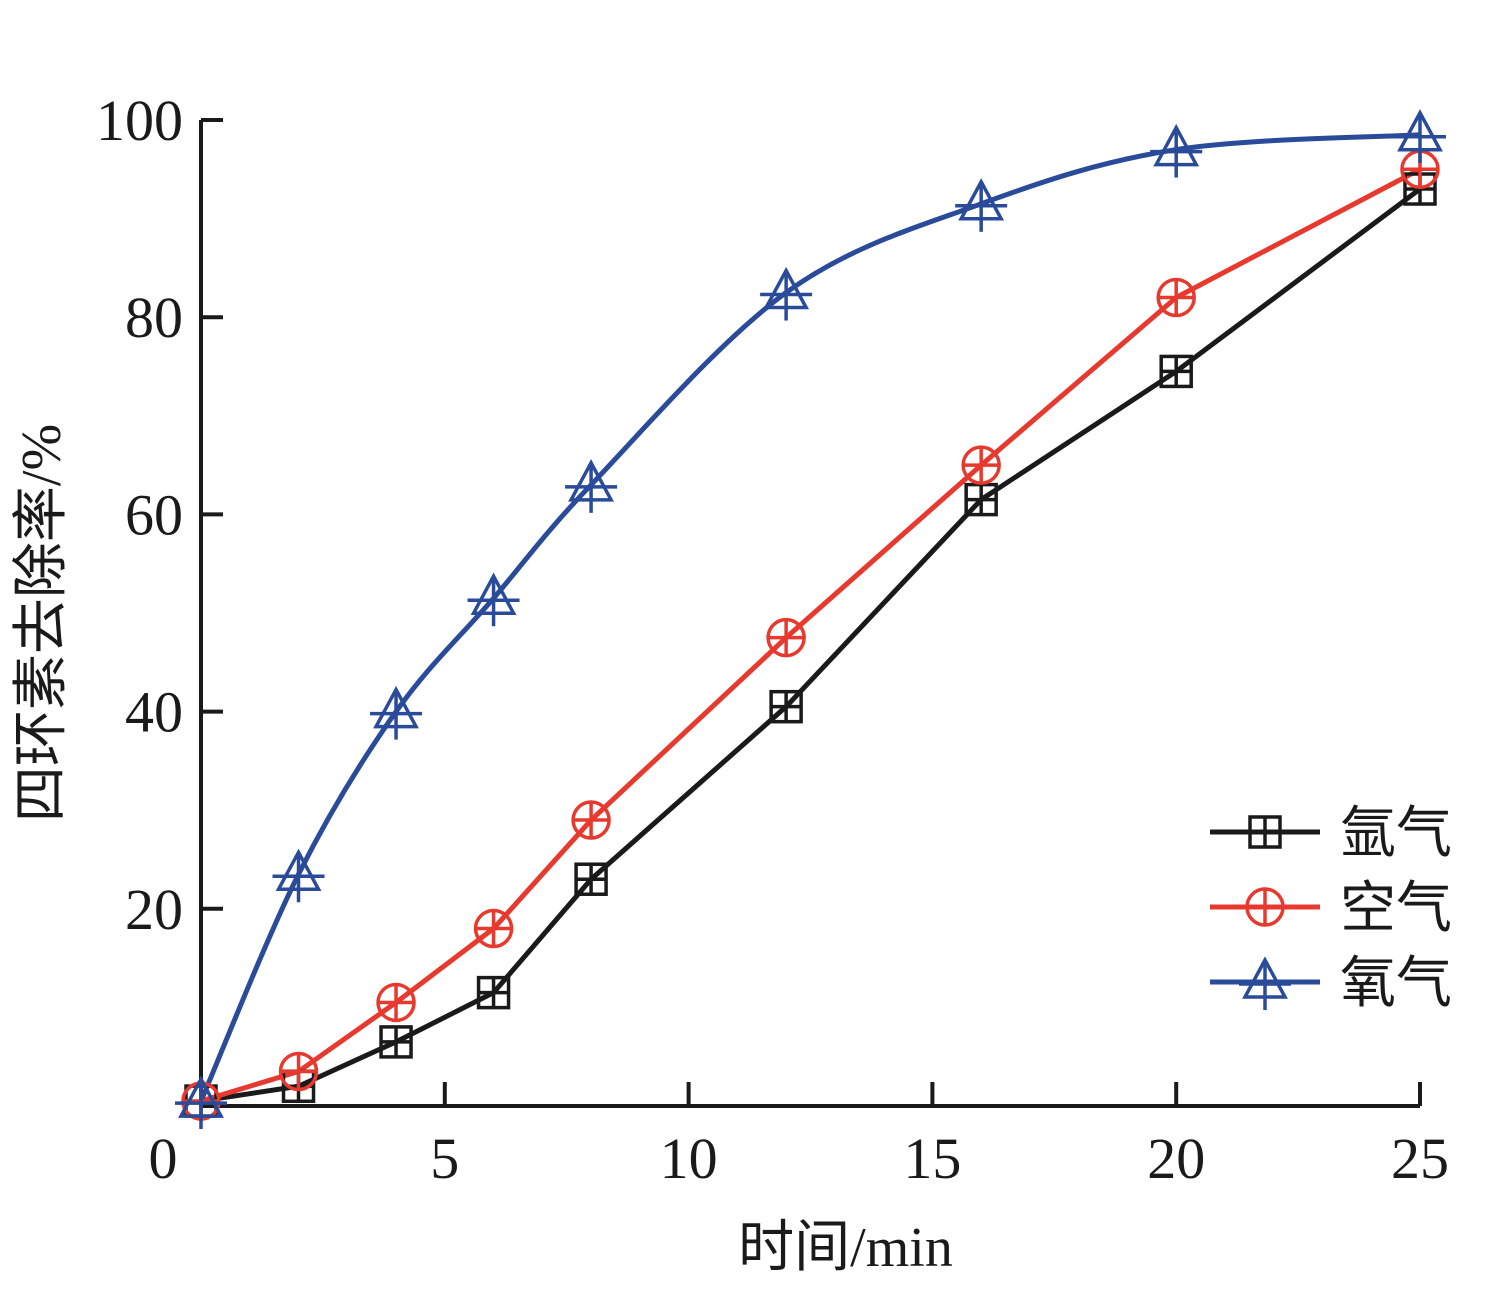 Image resolution: width=1512 pixels, height=1299 pixels. I want to click on legend-label-3: 氧气, so click(1396, 984).